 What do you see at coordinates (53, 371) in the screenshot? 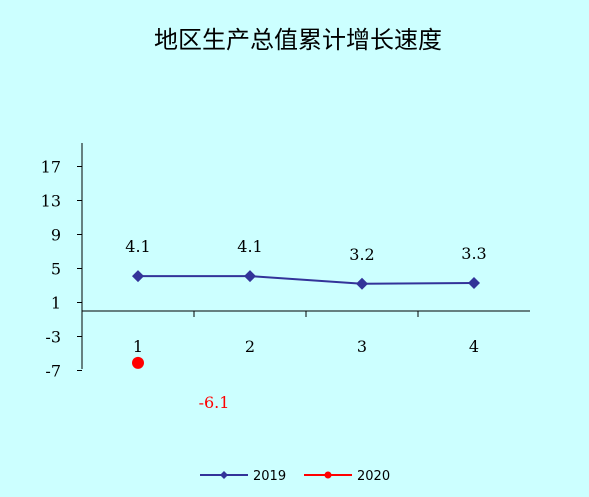
I see `y-tick-label: -7` at bounding box center [53, 371].